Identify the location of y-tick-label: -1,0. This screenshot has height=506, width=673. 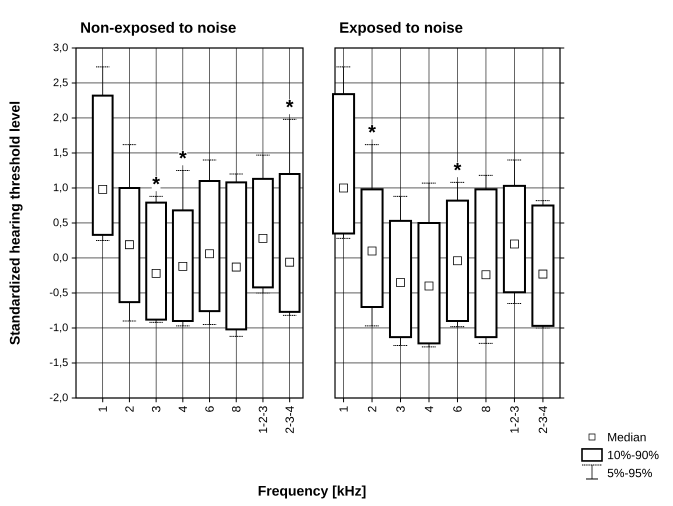
(59, 328).